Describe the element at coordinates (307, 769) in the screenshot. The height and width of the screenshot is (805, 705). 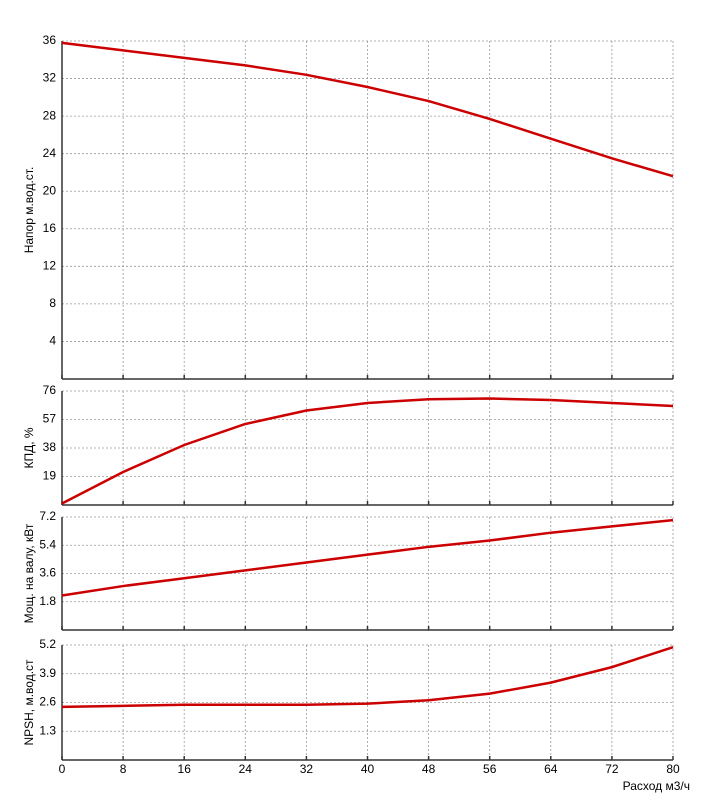
I see `x-tick-label: 32` at that location.